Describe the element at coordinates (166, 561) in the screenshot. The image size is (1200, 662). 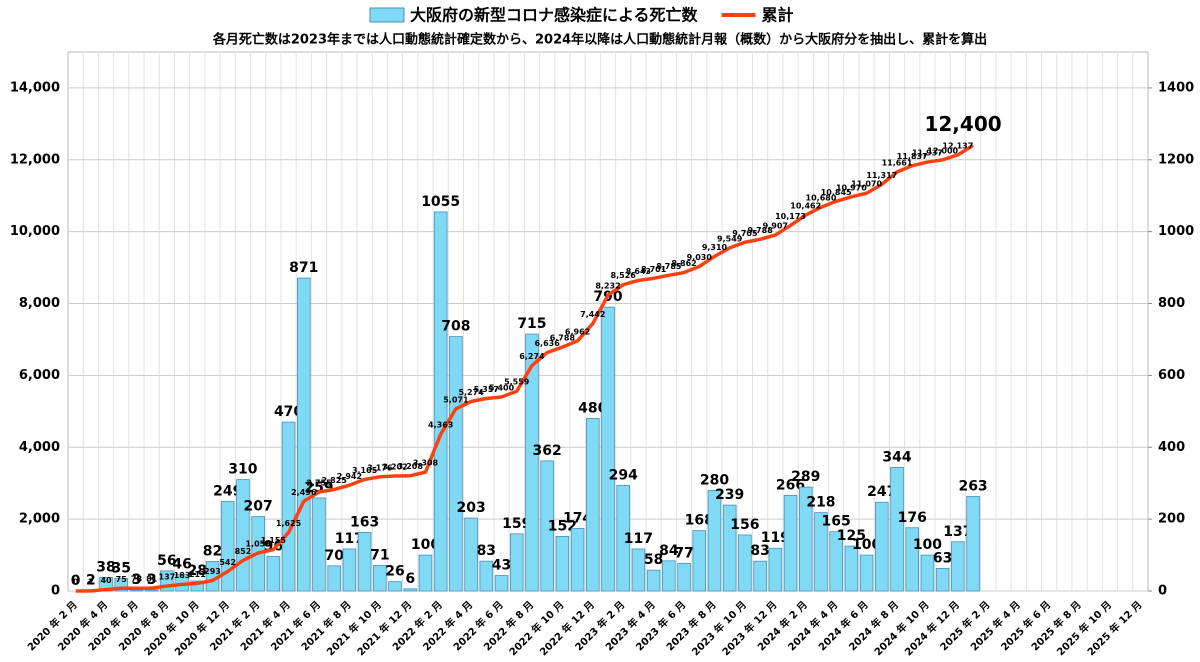
I see `bar-value-label: 56` at that location.